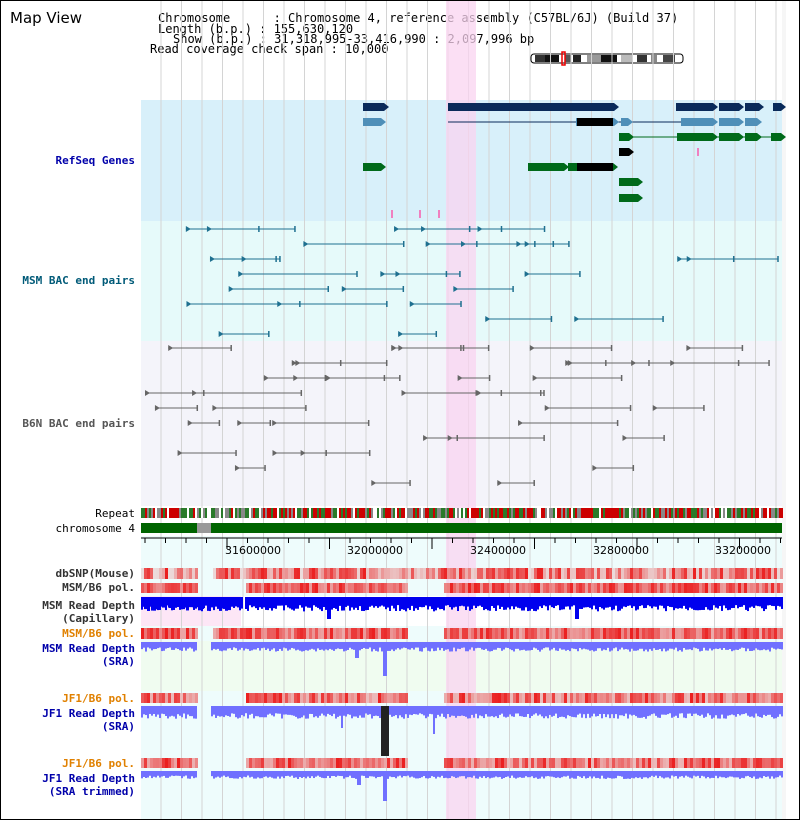  What do you see at coordinates (95, 573) in the screenshot?
I see `dbsnp-label: dbSNP(Mouse)` at bounding box center [95, 573].